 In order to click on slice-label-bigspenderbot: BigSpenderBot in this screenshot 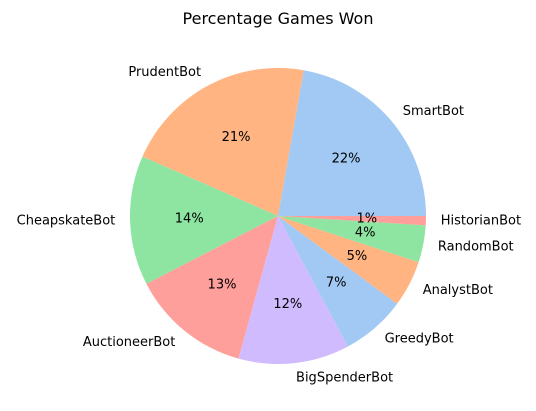, I will do `click(344, 377)`.